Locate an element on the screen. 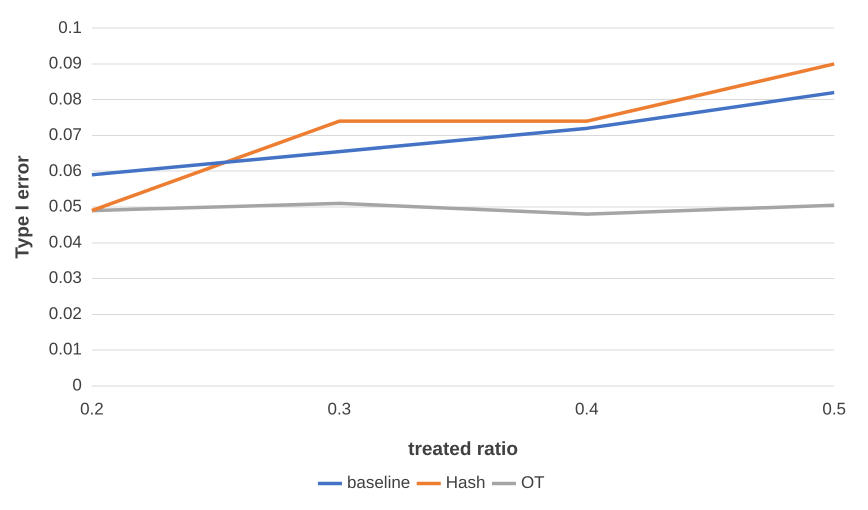 This screenshot has width=868, height=510. x-tick-label: 0.3 is located at coordinates (340, 409).